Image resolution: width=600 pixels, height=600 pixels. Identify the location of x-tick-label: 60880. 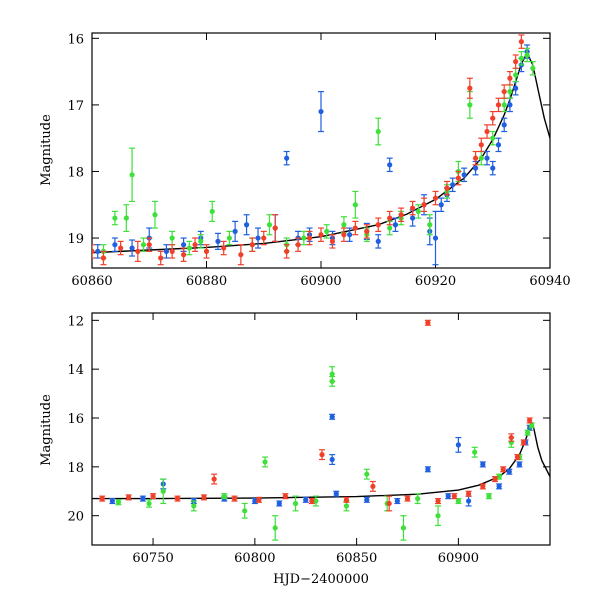
(206, 281).